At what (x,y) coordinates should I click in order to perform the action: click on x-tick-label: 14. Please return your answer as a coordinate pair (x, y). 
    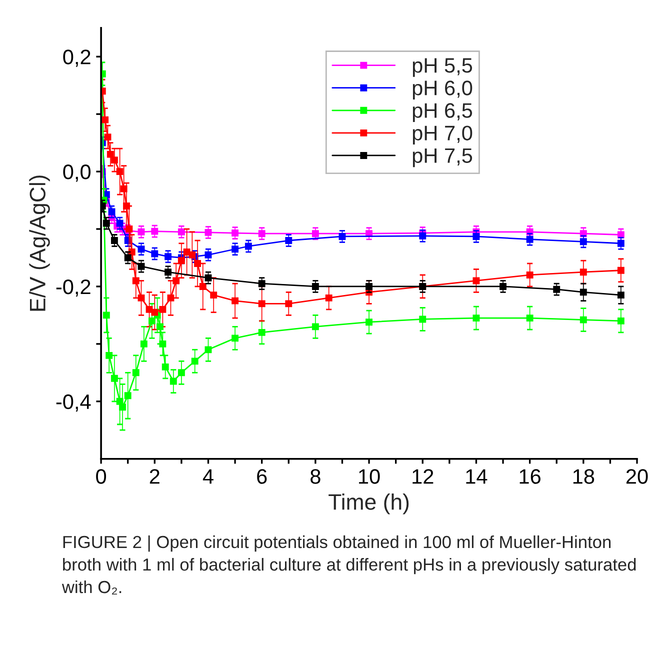
    Looking at the image, I should click on (477, 476).